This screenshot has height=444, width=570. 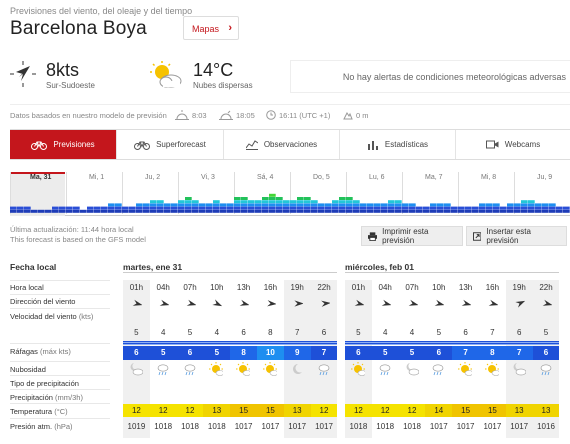 What do you see at coordinates (430, 193) in the screenshot?
I see `timeline-day: Ma, 7` at bounding box center [430, 193].